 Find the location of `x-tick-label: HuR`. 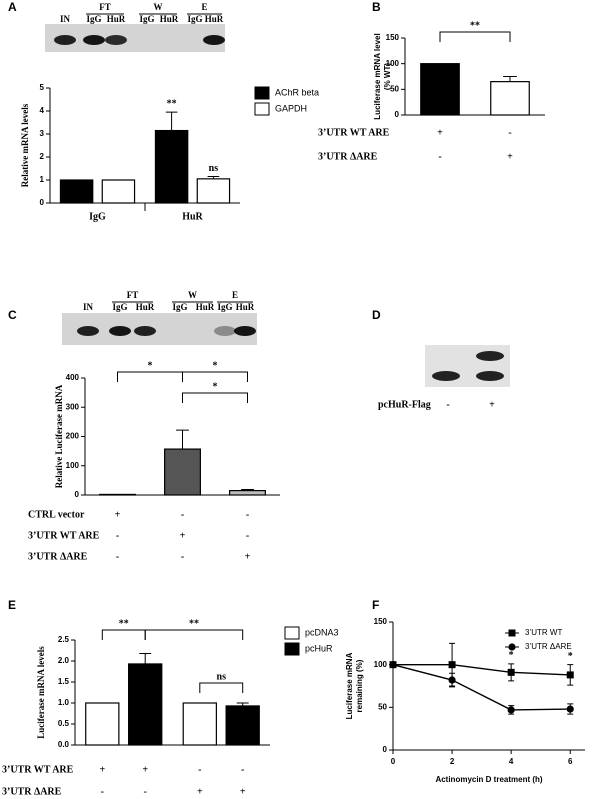

x-tick-label: HuR is located at coordinates (192, 216).